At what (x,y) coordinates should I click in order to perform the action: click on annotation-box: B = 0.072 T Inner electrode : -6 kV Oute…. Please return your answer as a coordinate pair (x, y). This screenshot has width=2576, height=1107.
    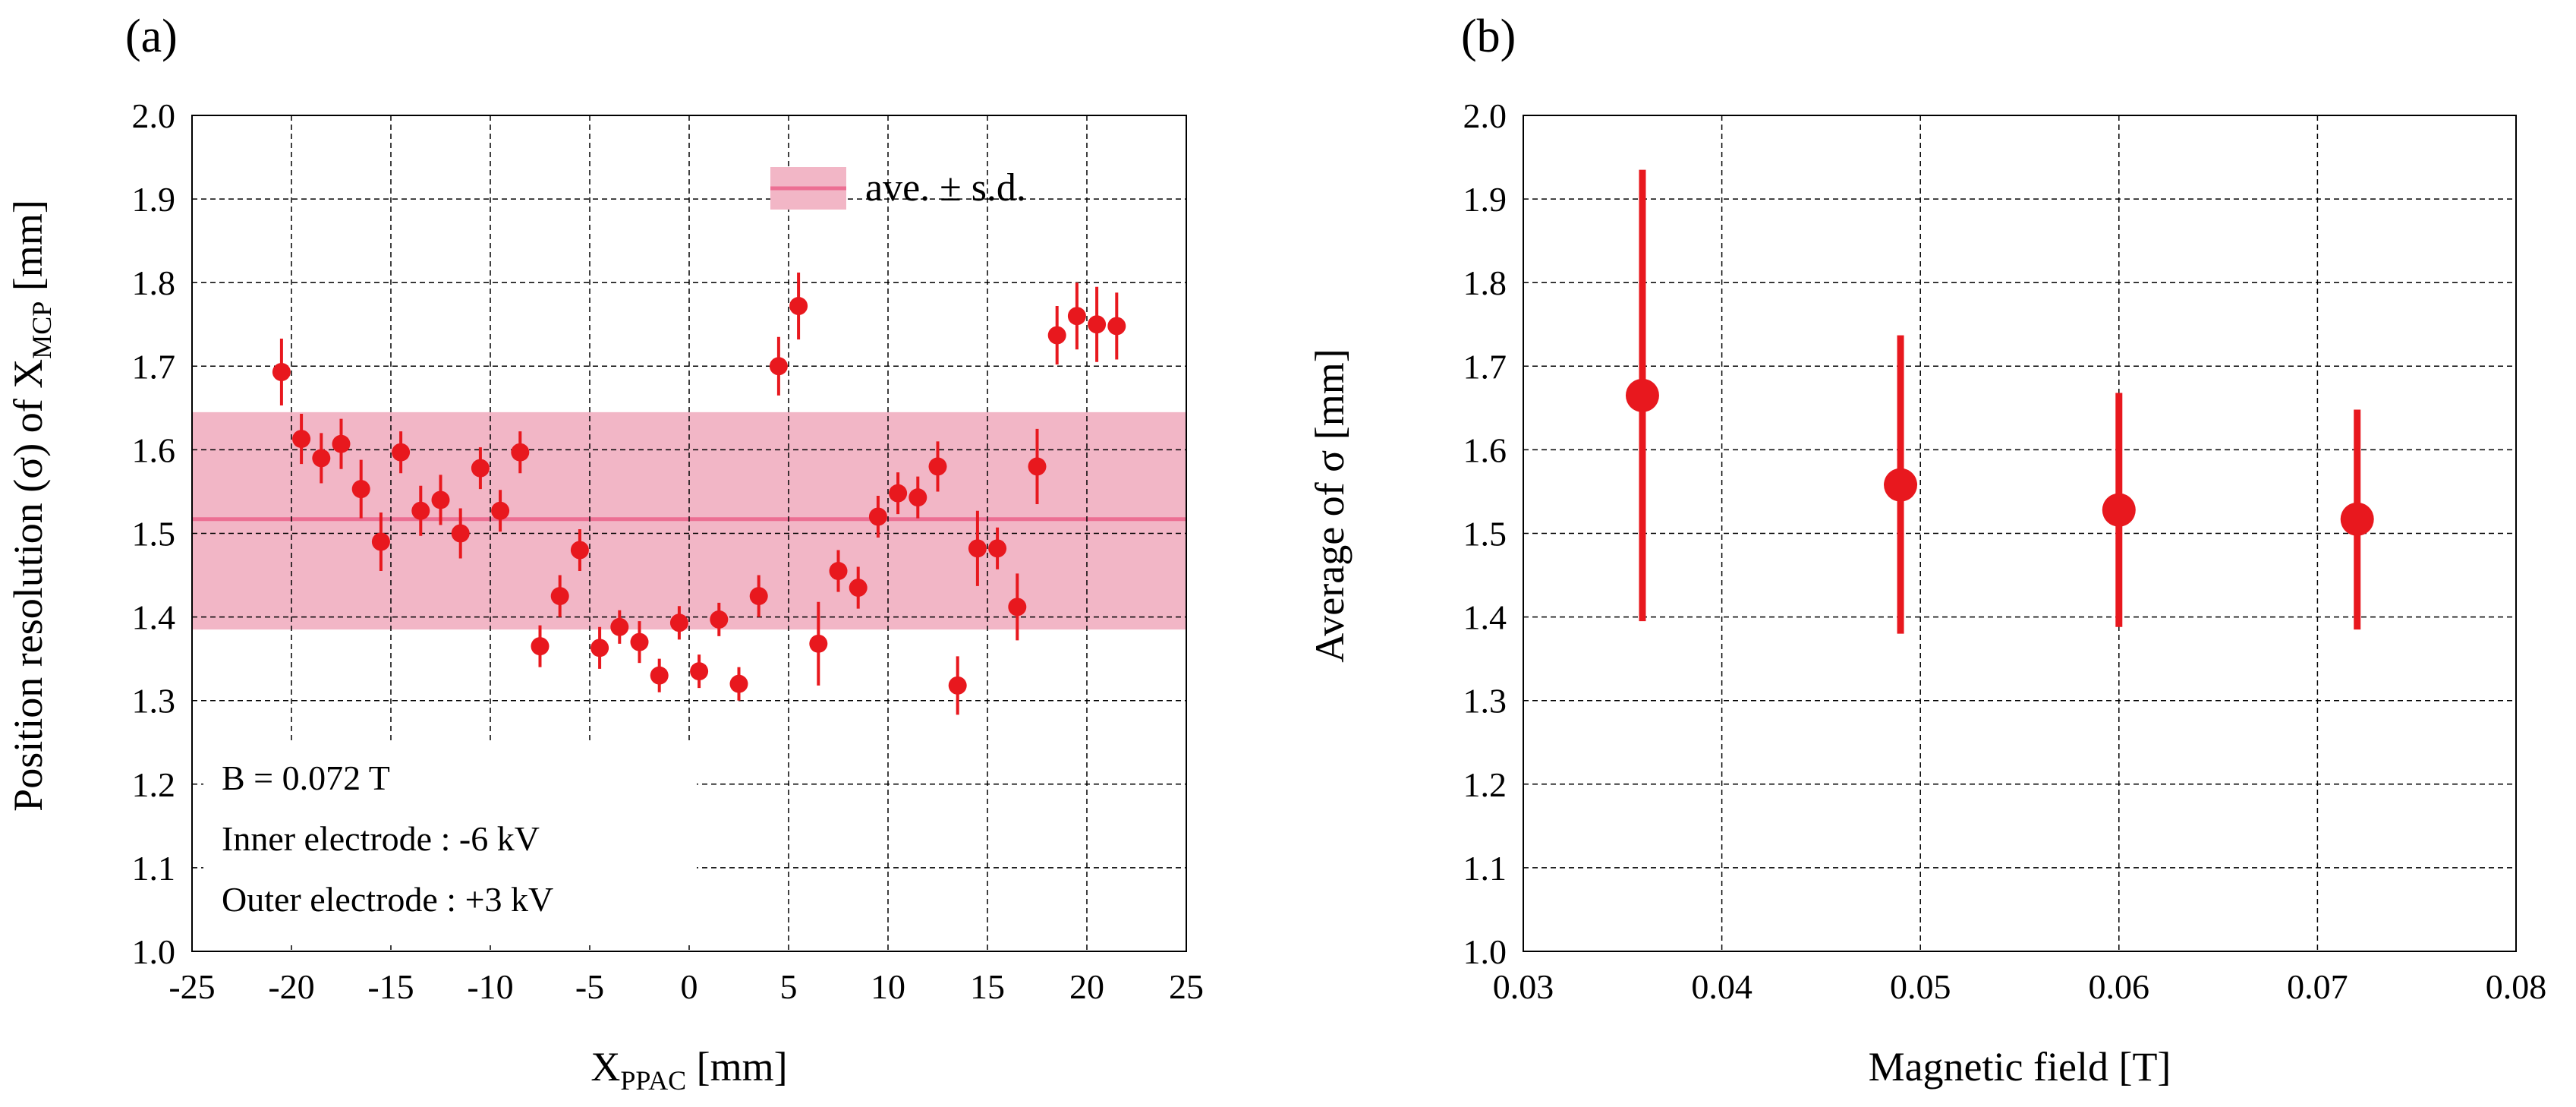
    Looking at the image, I should click on (450, 843).